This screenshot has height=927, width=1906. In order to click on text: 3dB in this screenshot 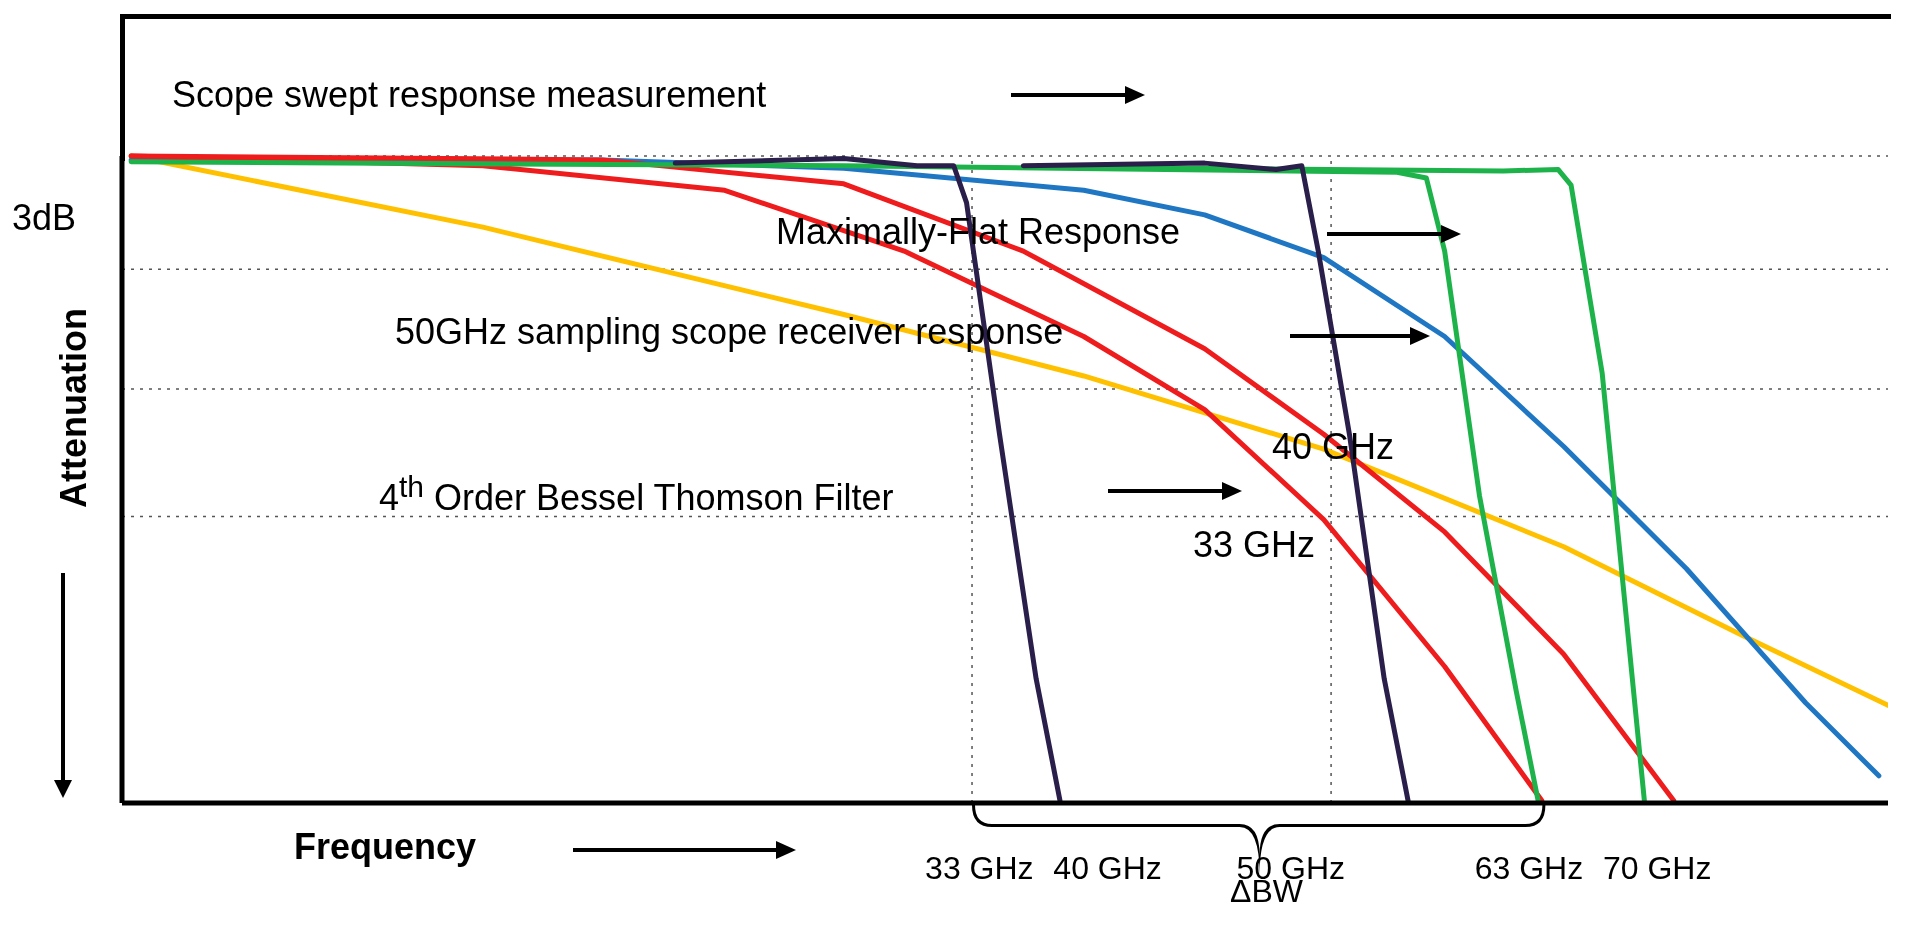, I will do `click(44, 217)`.